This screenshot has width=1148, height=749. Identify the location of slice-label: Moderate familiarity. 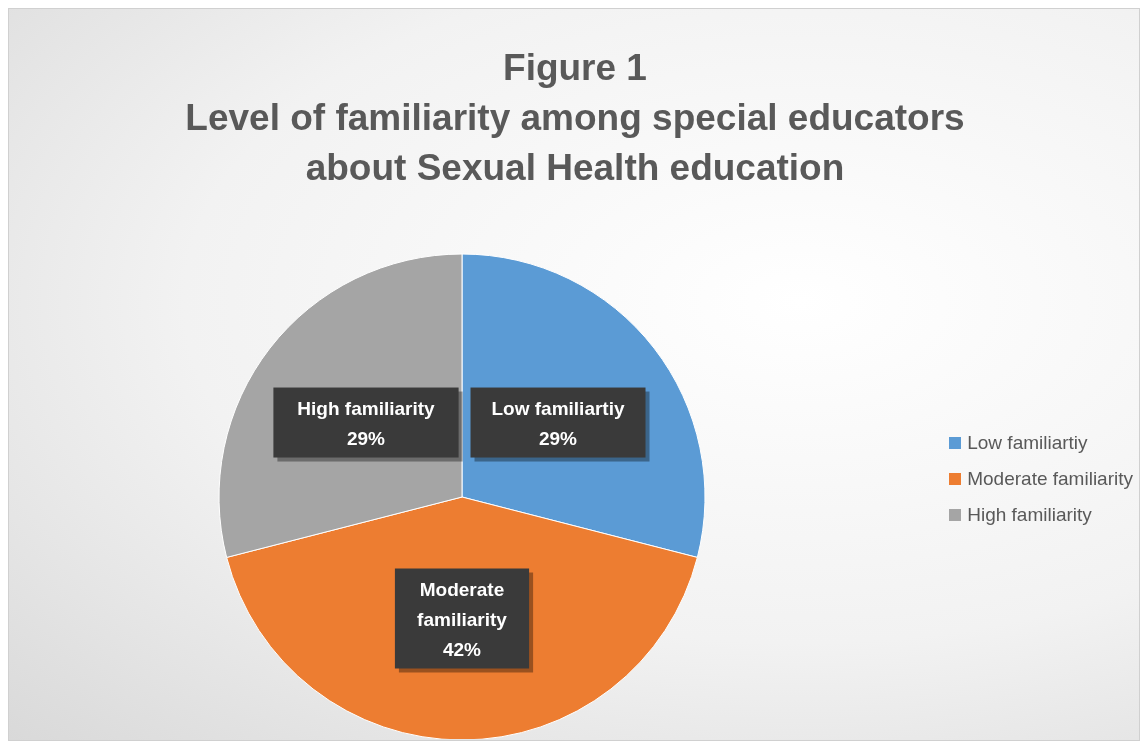
(462, 604).